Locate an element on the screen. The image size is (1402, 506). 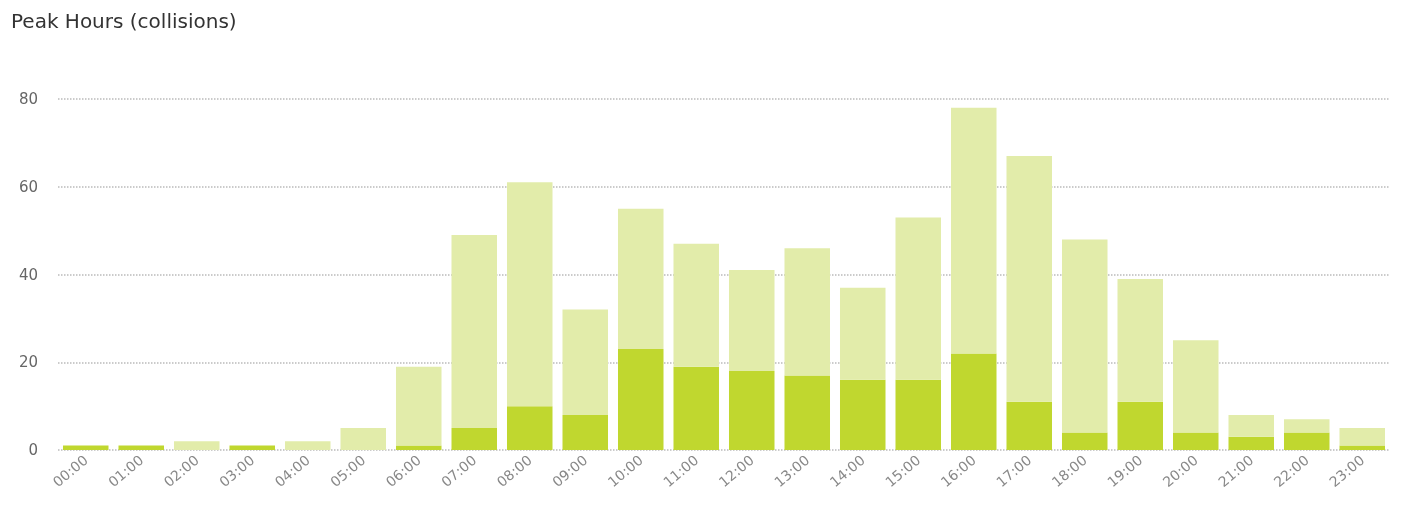
y-tick-label: 0 is located at coordinates (33, 450).